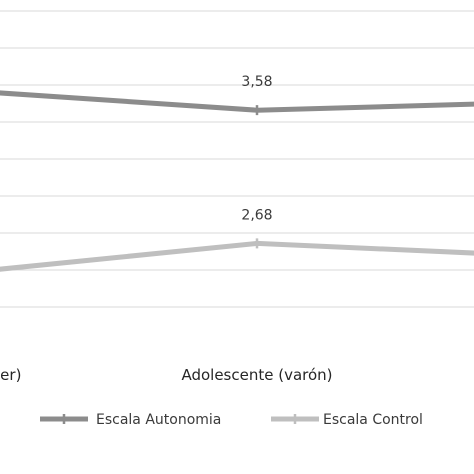 This screenshot has height=474, width=474. What do you see at coordinates (231, 420) in the screenshot?
I see `legend: Escala Autonomia Escala Control` at bounding box center [231, 420].